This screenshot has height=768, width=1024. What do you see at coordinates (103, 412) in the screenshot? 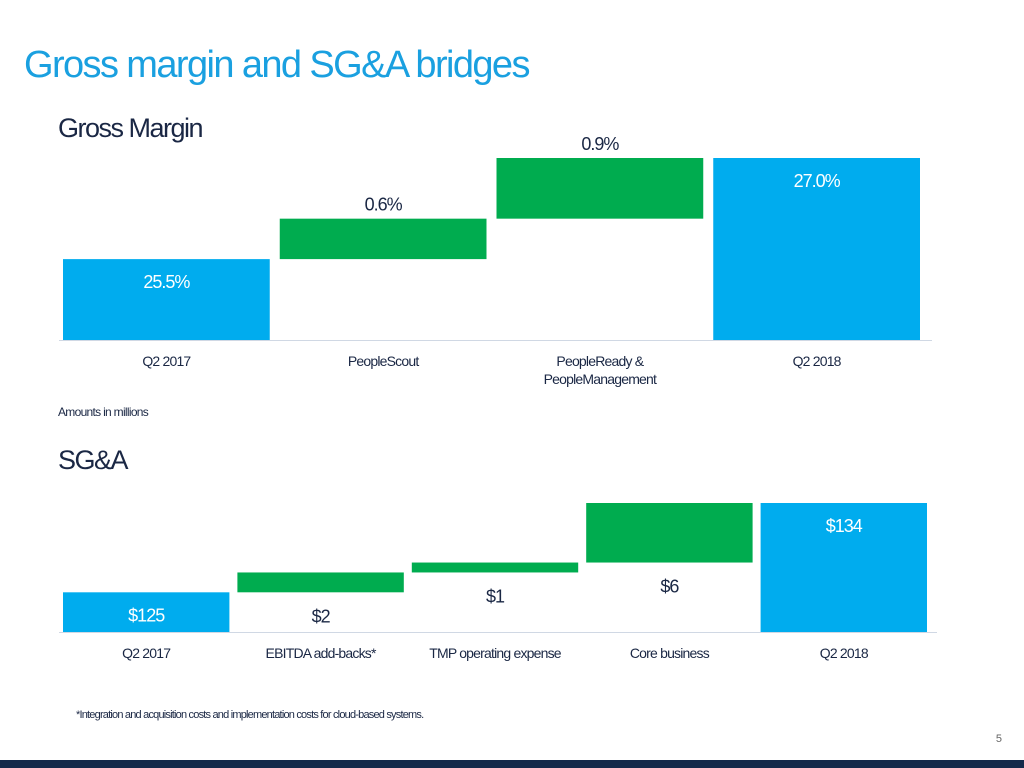
I see `amounts-note: Amounts in millions` at bounding box center [103, 412].